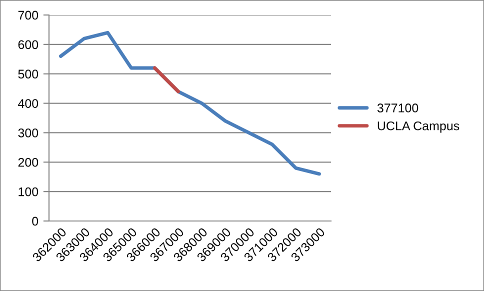  Describe the element at coordinates (35, 221) in the screenshot. I see `y-tick-label: 0` at that location.